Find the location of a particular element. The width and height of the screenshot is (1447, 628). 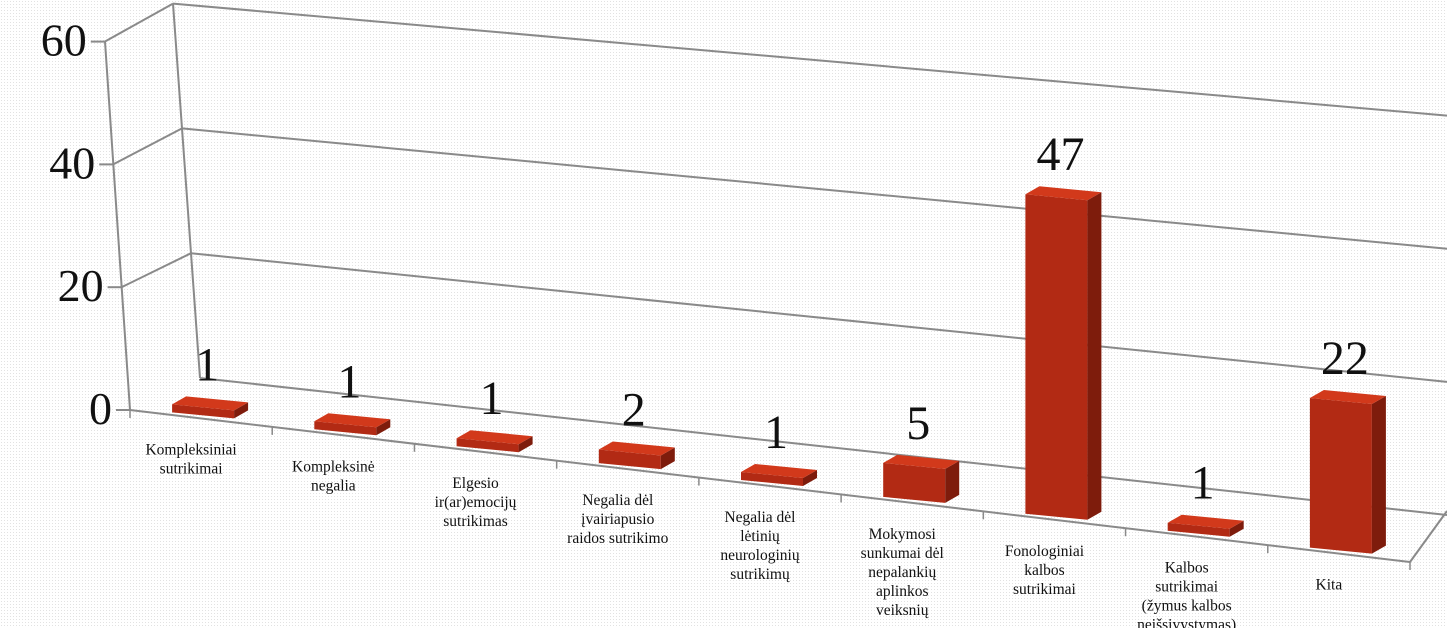

x-tick-label-line: veiksnių is located at coordinates (902, 610).